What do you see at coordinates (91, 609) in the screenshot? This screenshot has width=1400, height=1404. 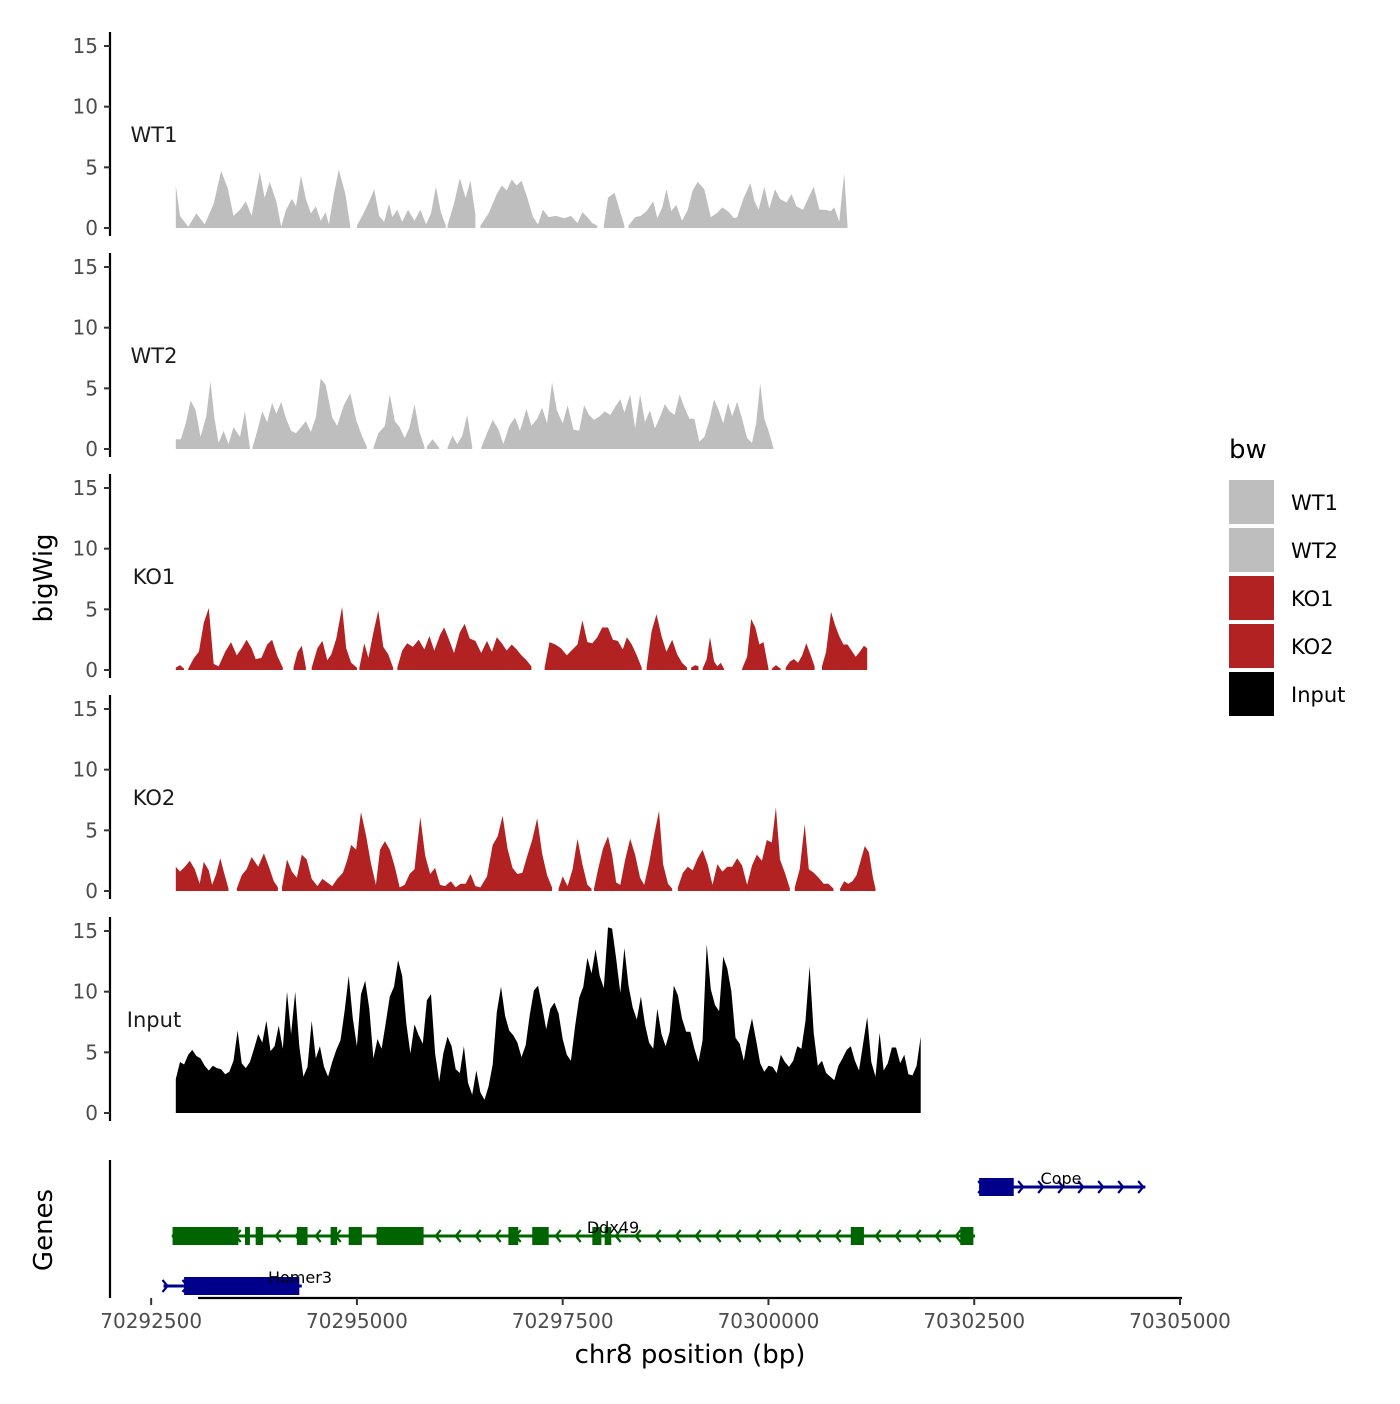 I see `y-tick-label-ko1-5: 5` at bounding box center [91, 609].